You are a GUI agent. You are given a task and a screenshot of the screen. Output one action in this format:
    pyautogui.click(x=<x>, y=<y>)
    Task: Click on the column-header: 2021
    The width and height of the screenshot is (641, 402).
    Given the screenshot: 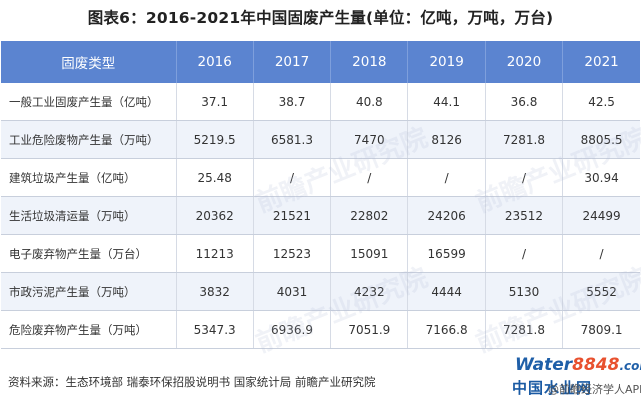 What is the action you would take?
    pyautogui.click(x=601, y=62)
    